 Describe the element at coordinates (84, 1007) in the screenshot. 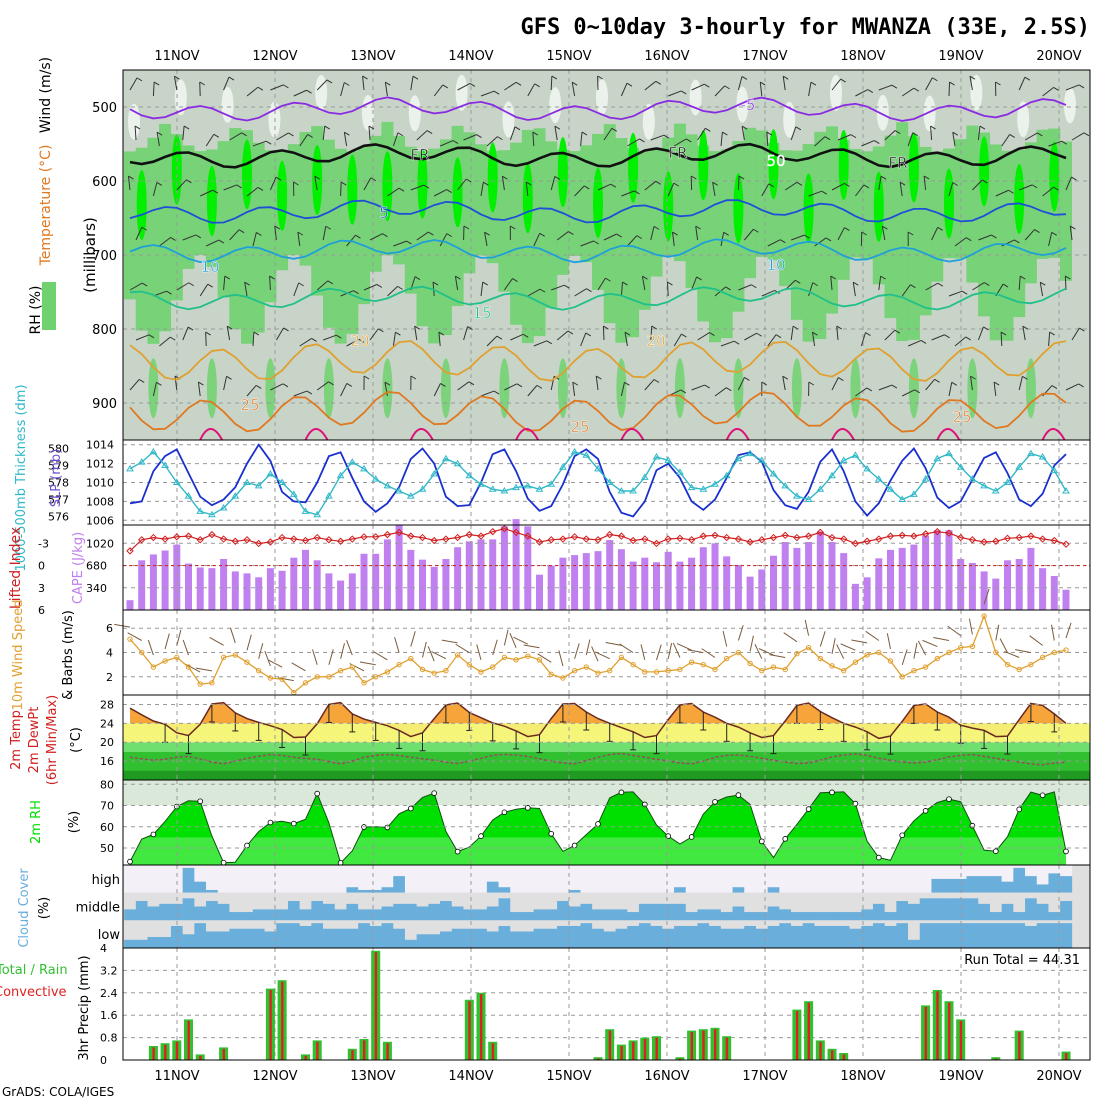

I see `precip-axis-label-part-0: 3hr Precip (mm)` at that location.